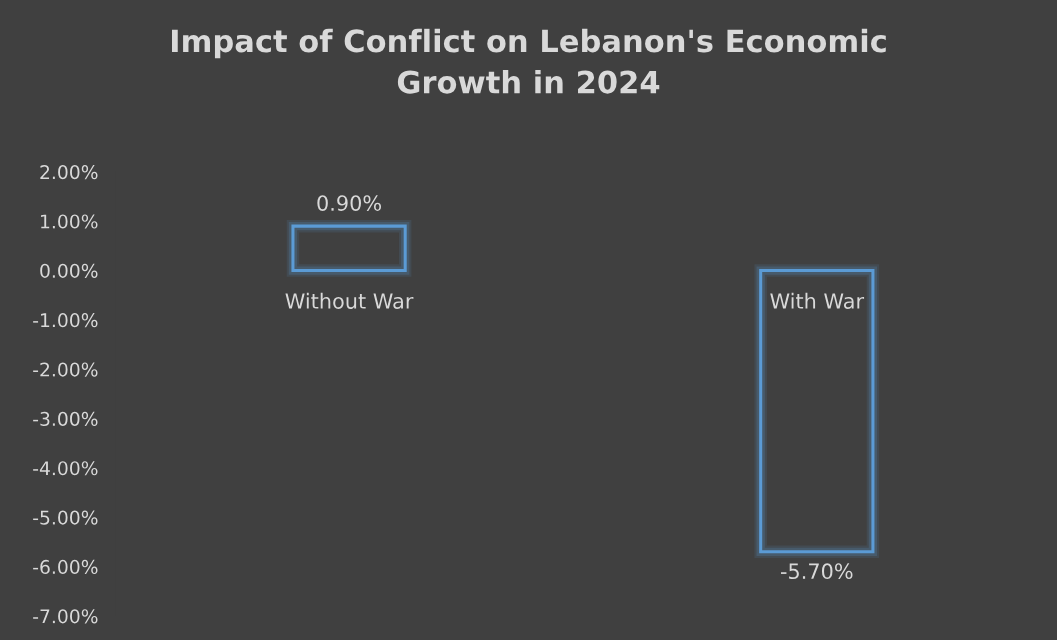 The height and width of the screenshot is (640, 1057). What do you see at coordinates (65, 616) in the screenshot?
I see `y-tick-label: -7.00%` at bounding box center [65, 616].